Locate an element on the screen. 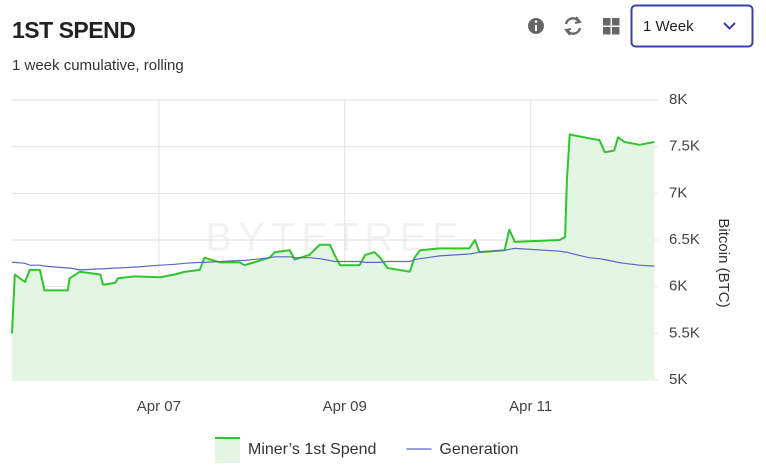 The width and height of the screenshot is (766, 476). legend-swatch is located at coordinates (227, 450).